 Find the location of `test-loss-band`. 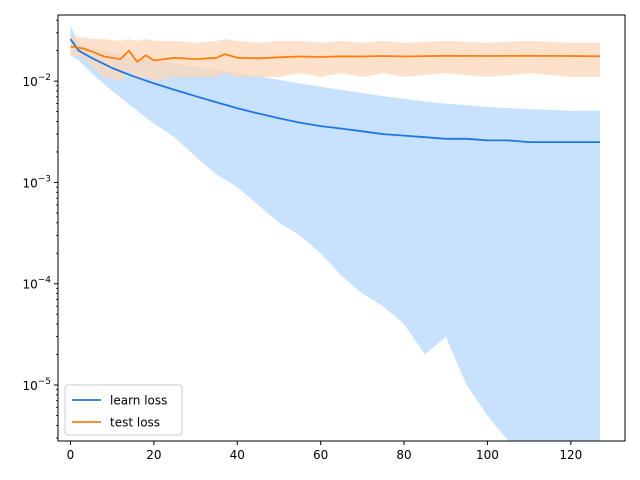

test-loss-band is located at coordinates (335, 58).